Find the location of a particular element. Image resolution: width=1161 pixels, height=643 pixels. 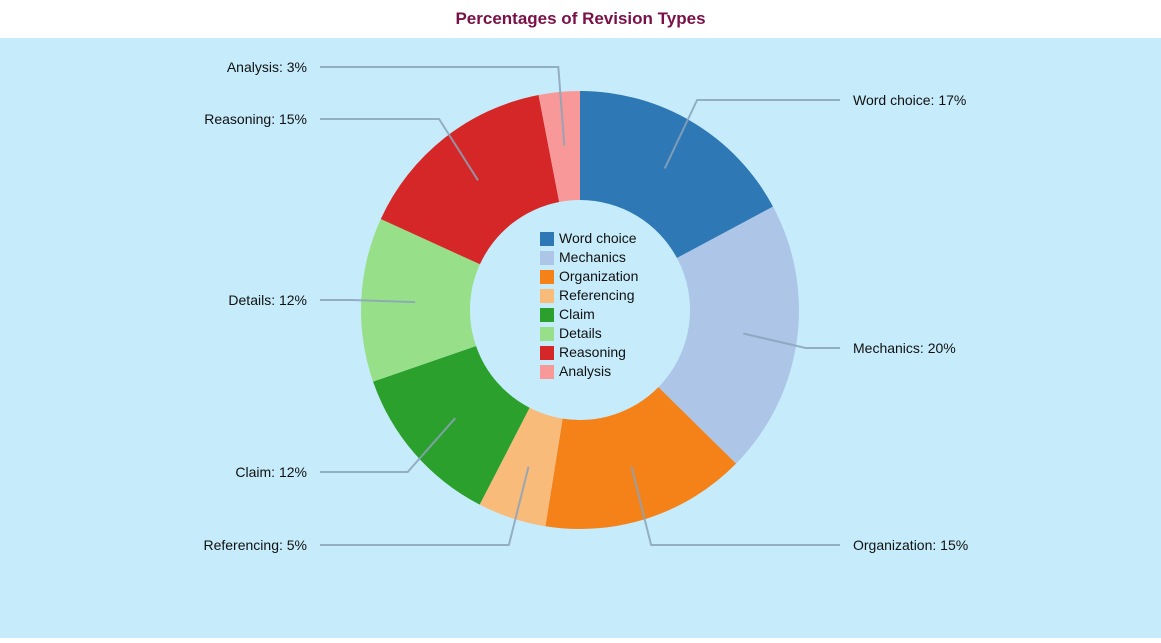

slice-details is located at coordinates (420, 300).